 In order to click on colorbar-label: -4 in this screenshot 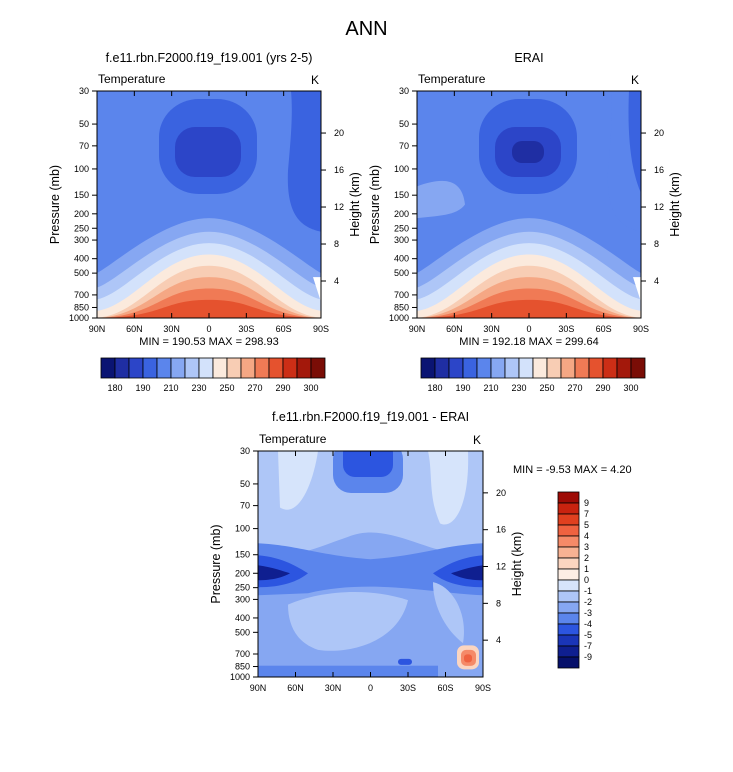, I will do `click(588, 624)`.